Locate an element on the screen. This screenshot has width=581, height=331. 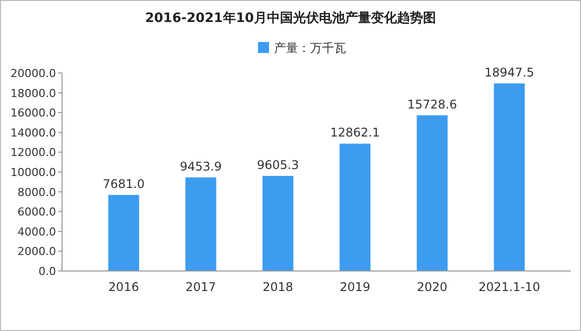
data-label: 9605.3 is located at coordinates (277, 165).